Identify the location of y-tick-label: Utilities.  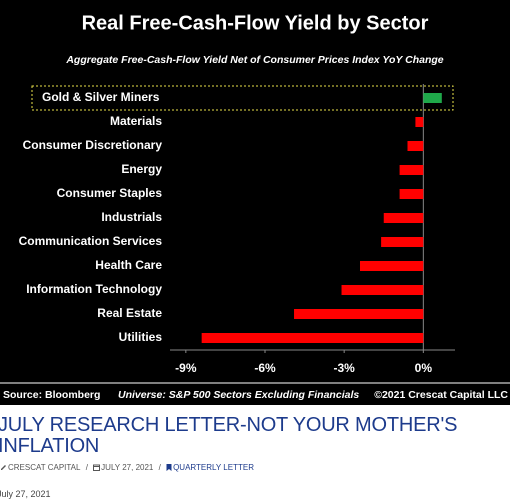
(141, 337).